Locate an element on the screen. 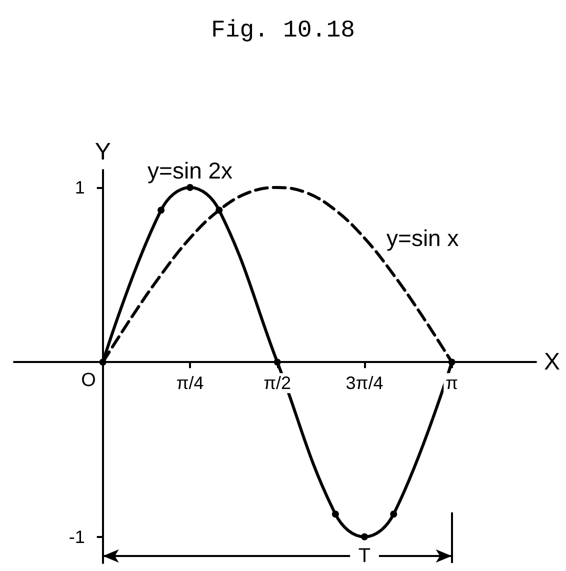 This screenshot has width=566, height=571. chart-title: Fig. 10.18 is located at coordinates (283, 31).